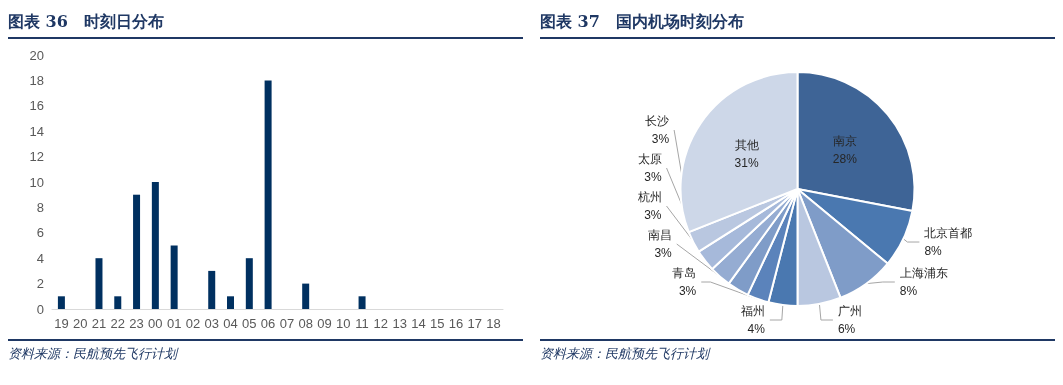  I want to click on x-tick-label: 15, so click(437, 323).